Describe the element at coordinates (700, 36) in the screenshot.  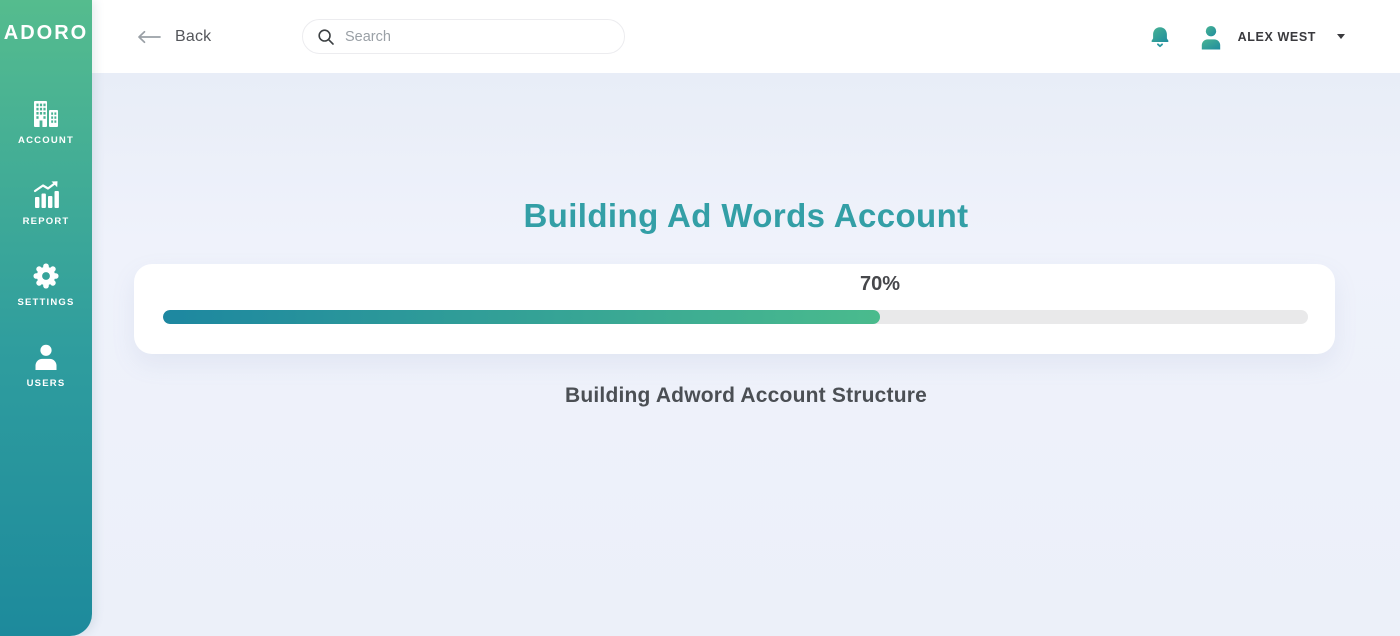
I see `topbar: Back` at that location.